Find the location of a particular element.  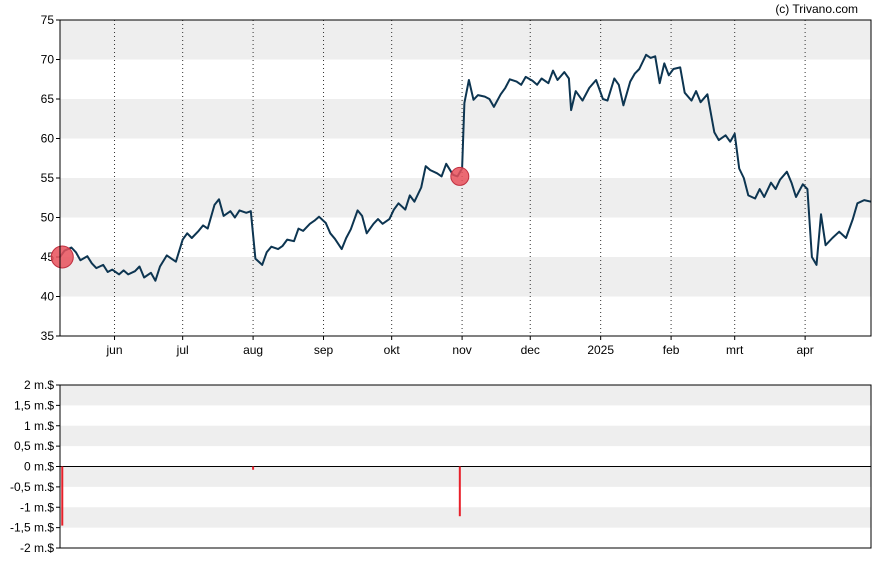

volume-ytick-label: -0,5 m.$ is located at coordinates (32, 487).